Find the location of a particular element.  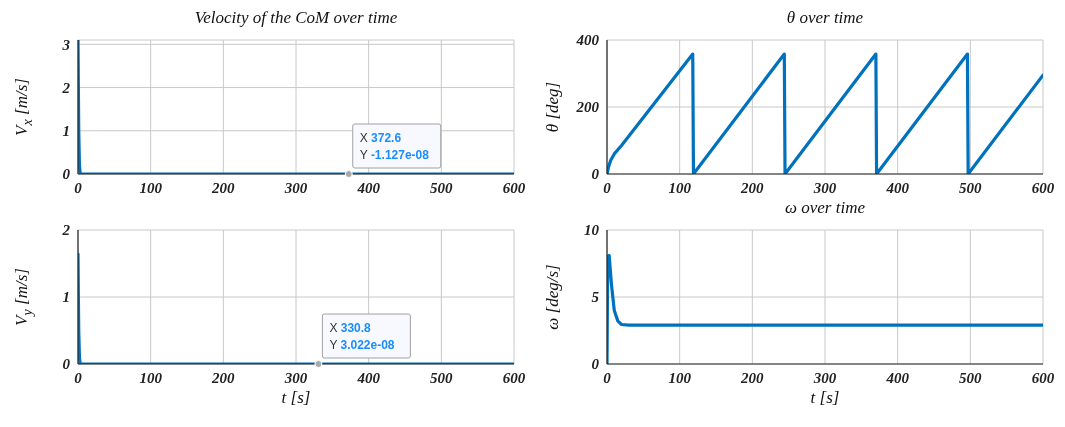

y-tick-label: 200 is located at coordinates (587, 107).